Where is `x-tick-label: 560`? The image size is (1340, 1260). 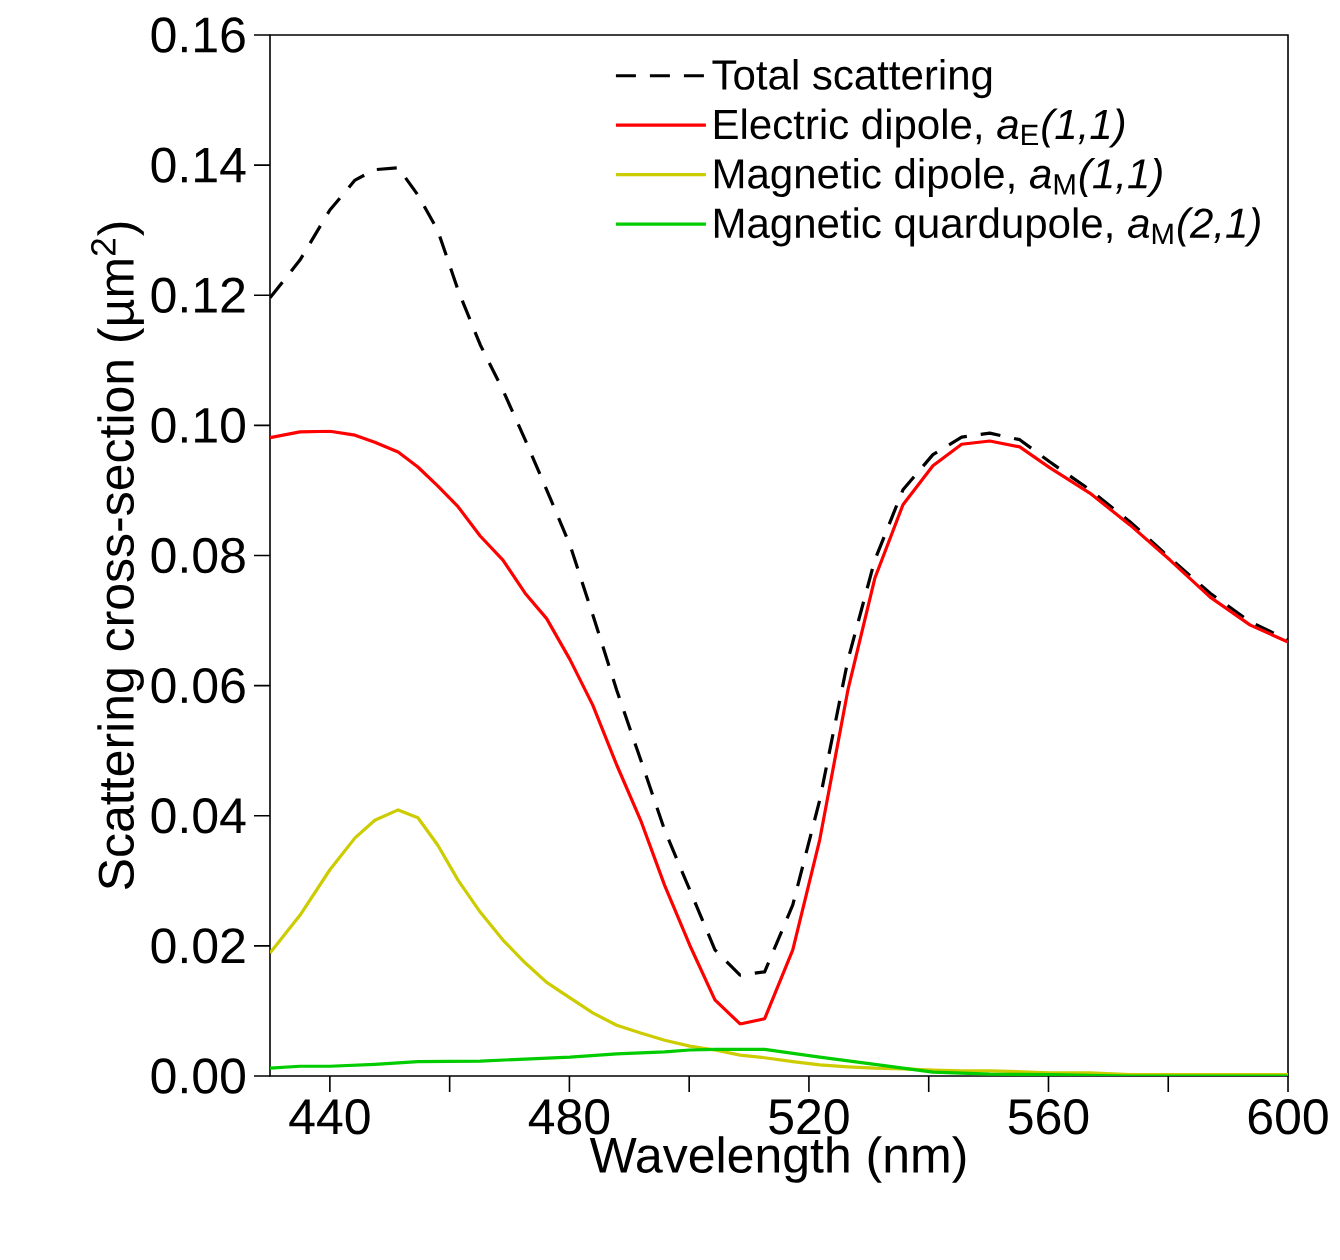 x-tick-label: 560 is located at coordinates (1048, 1117).